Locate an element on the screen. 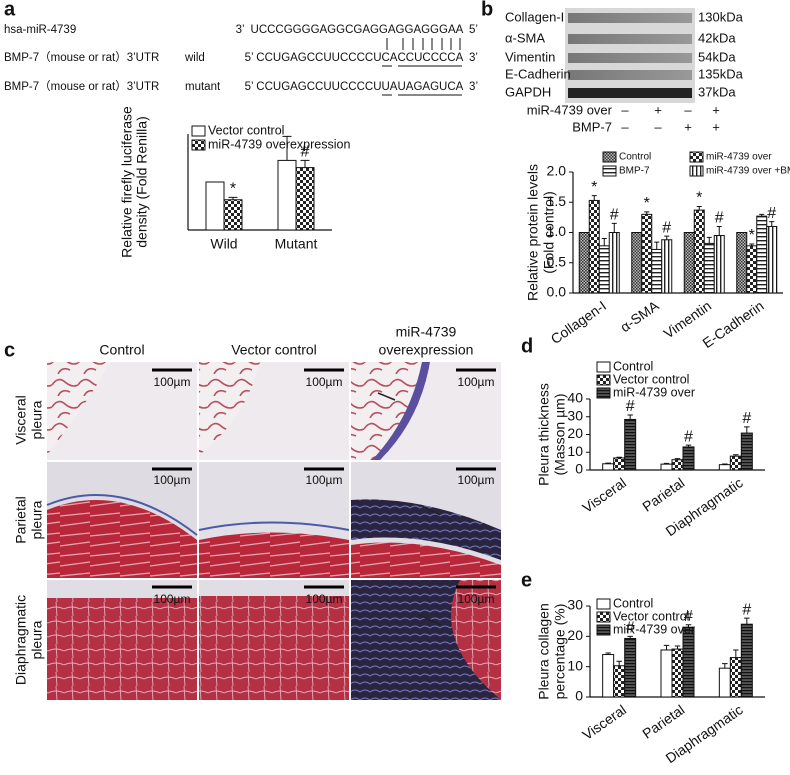 The image size is (790, 775). panel-label: a is located at coordinates (10, 10).